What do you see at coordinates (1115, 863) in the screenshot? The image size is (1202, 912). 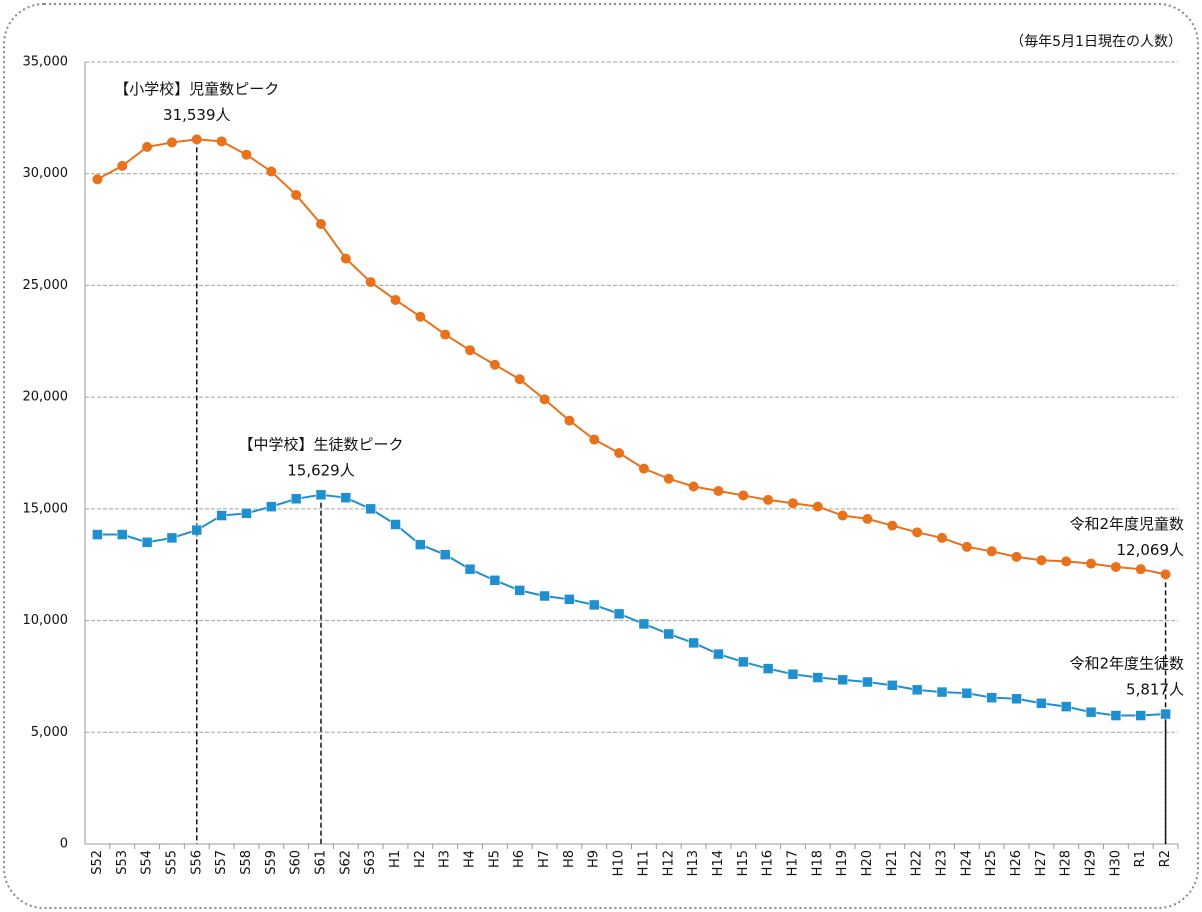 I see `x-tick-label: H30` at bounding box center [1115, 863].